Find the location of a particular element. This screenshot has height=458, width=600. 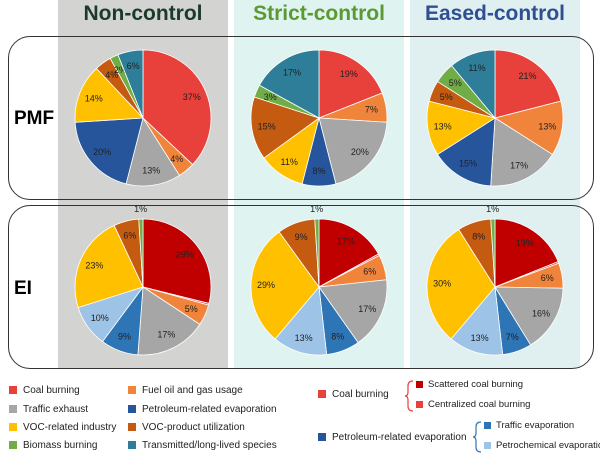

pie-ei-non-control: 29% 5% 17% 9% 10% 23% 6% 1% is located at coordinates (143, 280).